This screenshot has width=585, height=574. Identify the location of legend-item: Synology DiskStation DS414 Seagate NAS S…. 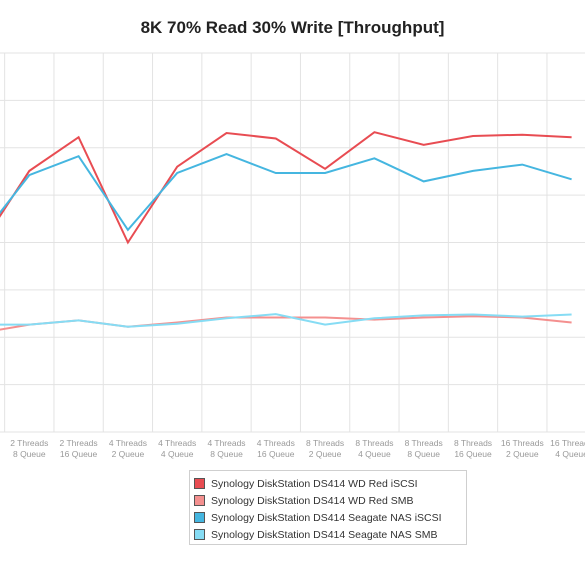
(330, 534).